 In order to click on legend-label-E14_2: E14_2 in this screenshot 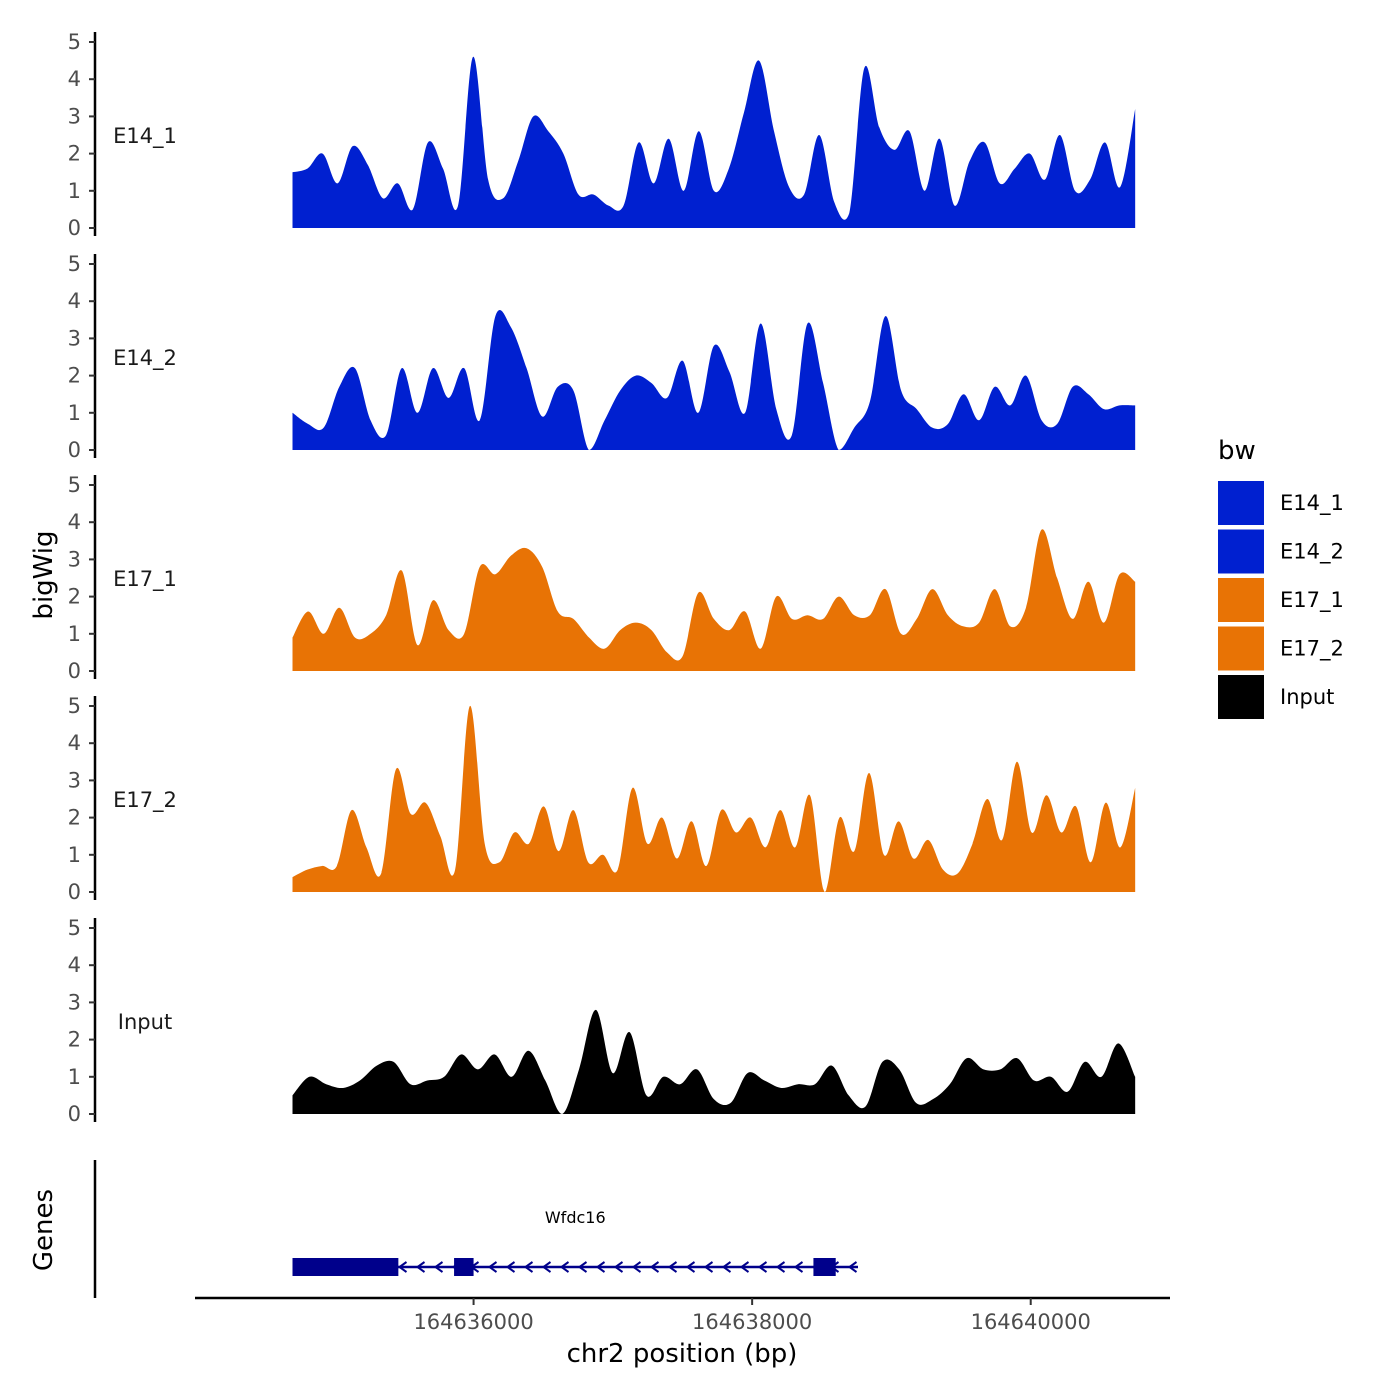, I will do `click(1312, 552)`.